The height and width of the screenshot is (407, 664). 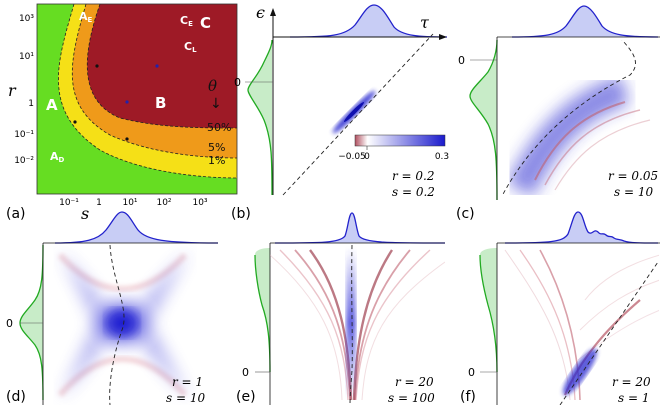 What do you see at coordinates (69, 203) in the screenshot?
I see `x-tick: 10⁻¹` at bounding box center [69, 203].